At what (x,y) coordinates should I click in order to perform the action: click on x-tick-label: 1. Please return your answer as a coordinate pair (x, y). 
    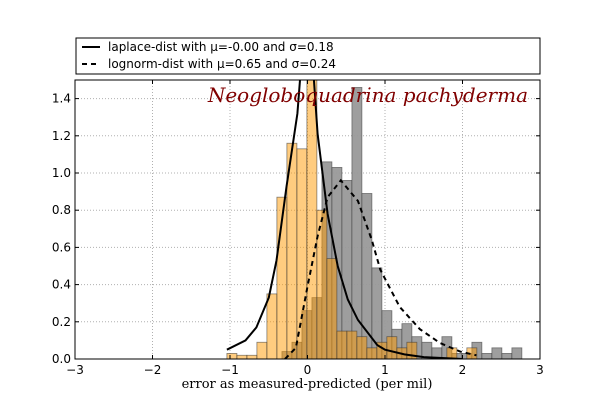
    Looking at the image, I should click on (385, 370).